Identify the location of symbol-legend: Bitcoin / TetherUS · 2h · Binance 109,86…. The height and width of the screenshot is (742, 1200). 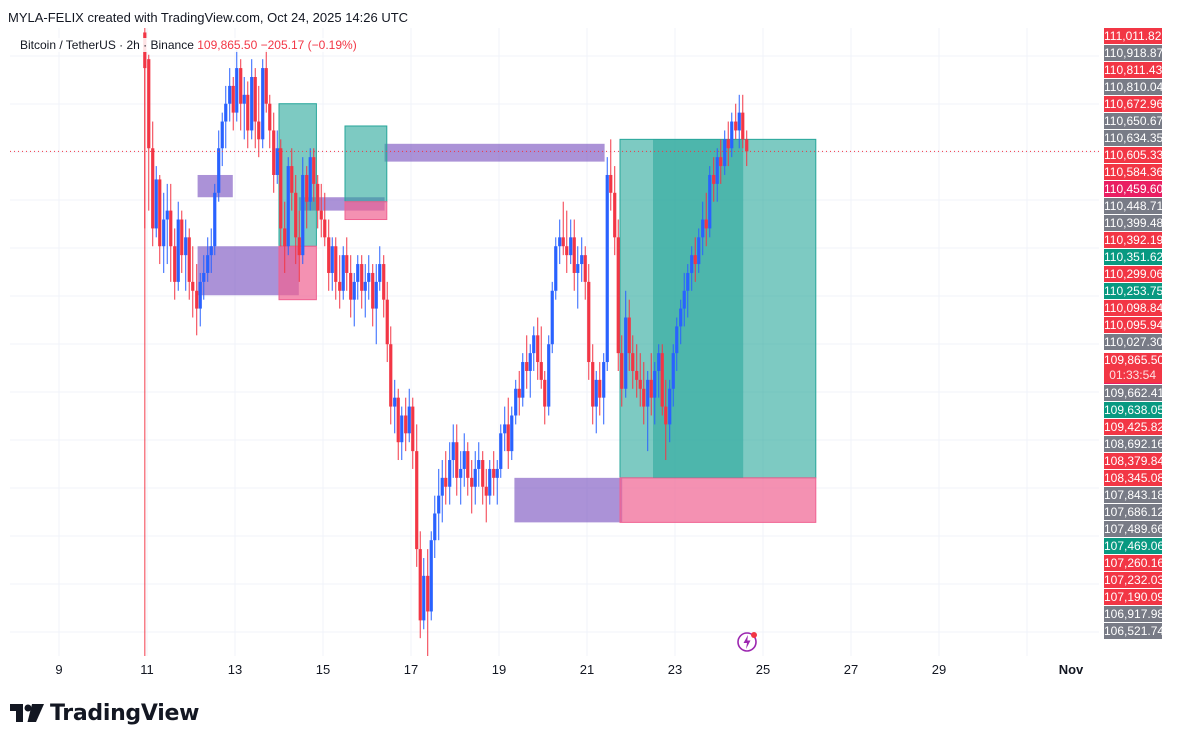
(188, 45).